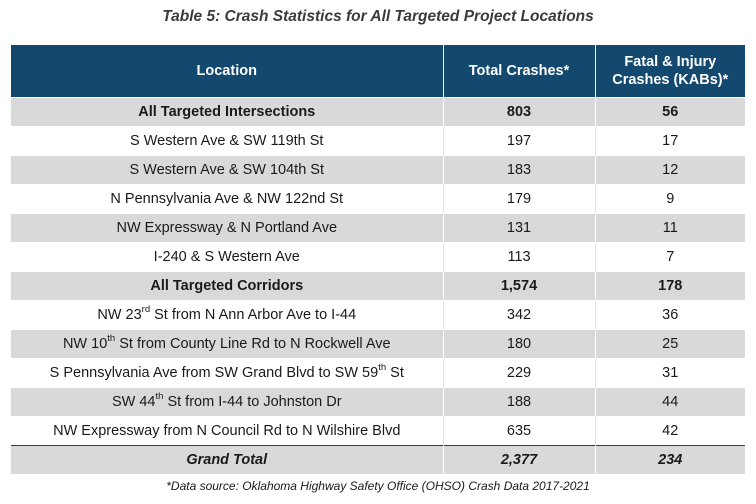  What do you see at coordinates (227, 199) in the screenshot?
I see `location-cell: N Pennsylvania Ave & NW 122nd St` at bounding box center [227, 199].